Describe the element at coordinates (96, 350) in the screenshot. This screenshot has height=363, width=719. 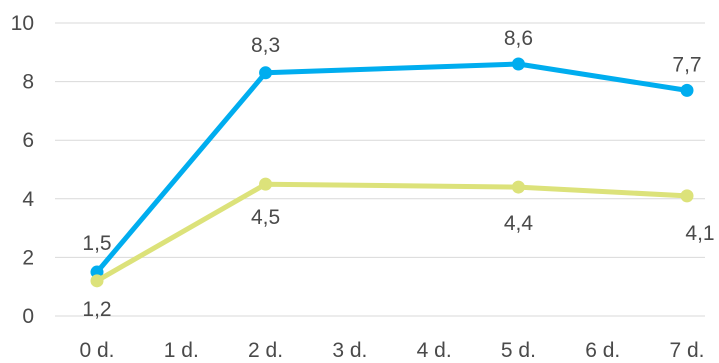
I see `x-tick-label: 0 d.` at that location.